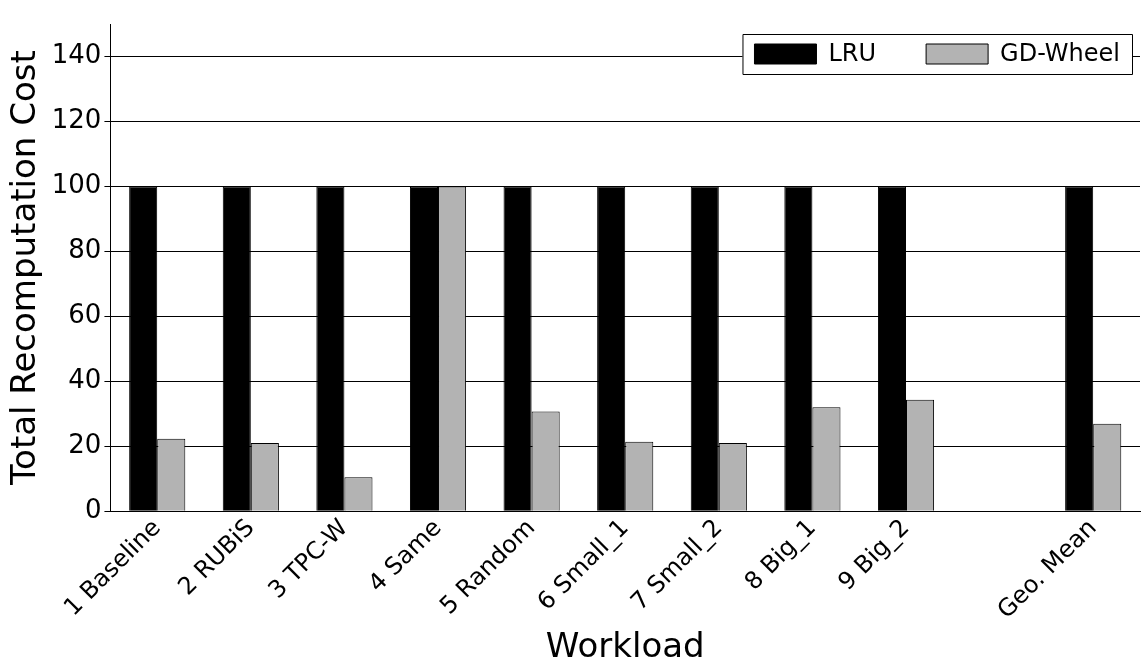 The width and height of the screenshot is (1144, 669). Describe the element at coordinates (85, 378) in the screenshot. I see `y-tick-label: 40` at that location.